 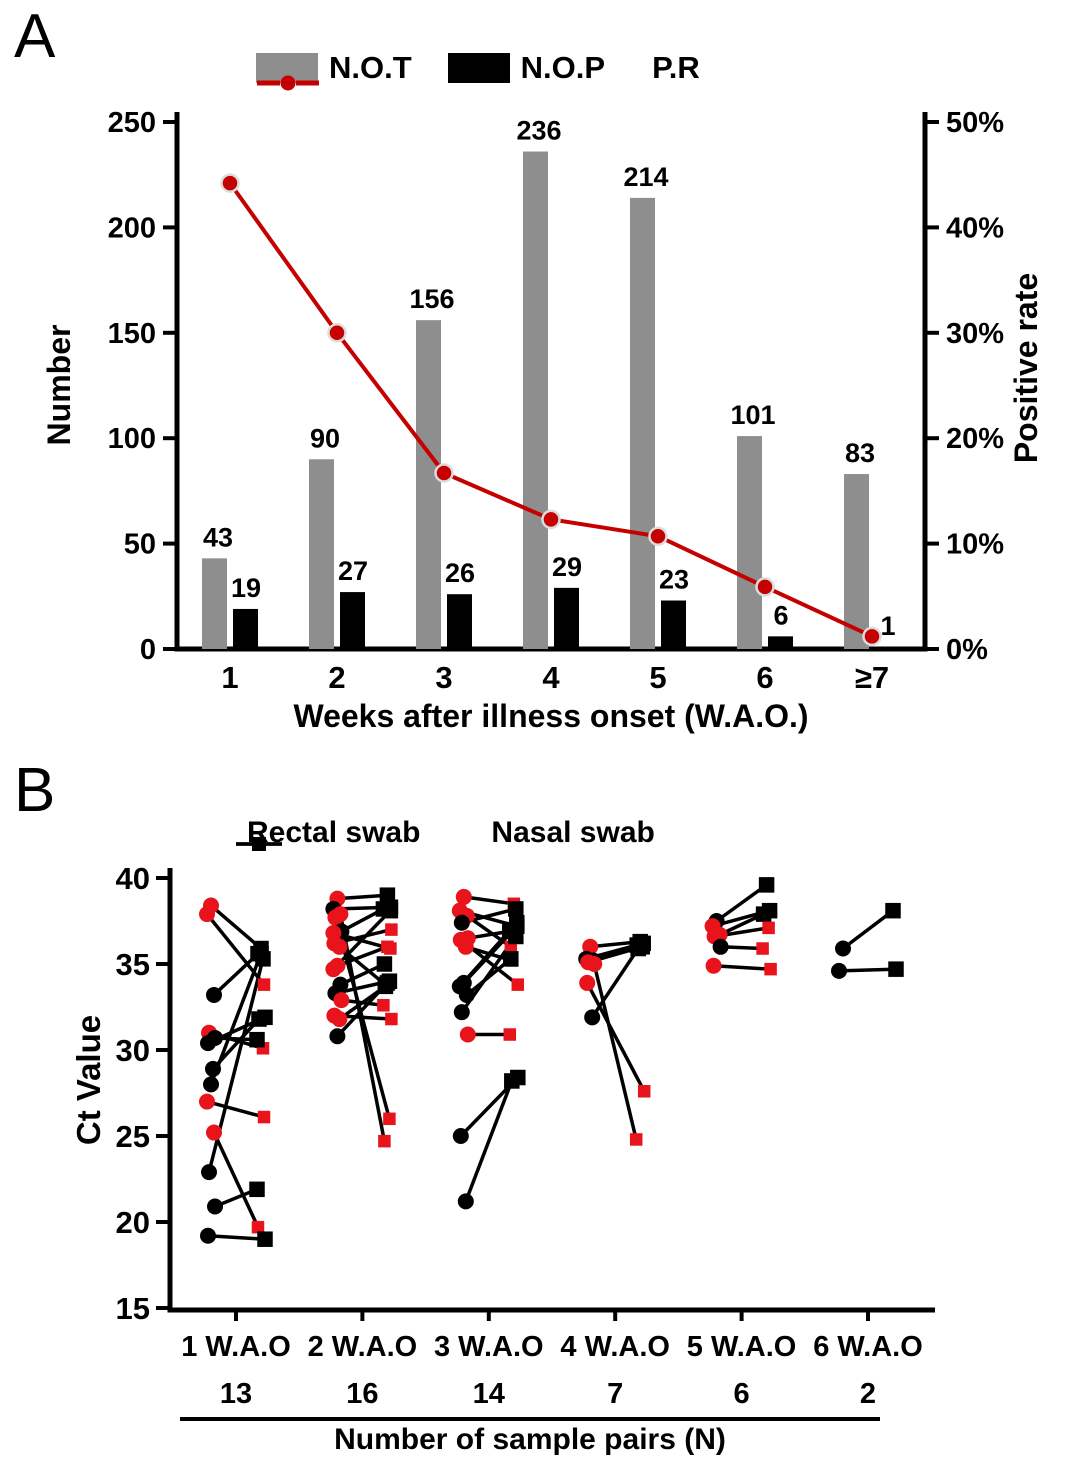 I want to click on y-left-tick-label: 150, so click(x=132, y=334).